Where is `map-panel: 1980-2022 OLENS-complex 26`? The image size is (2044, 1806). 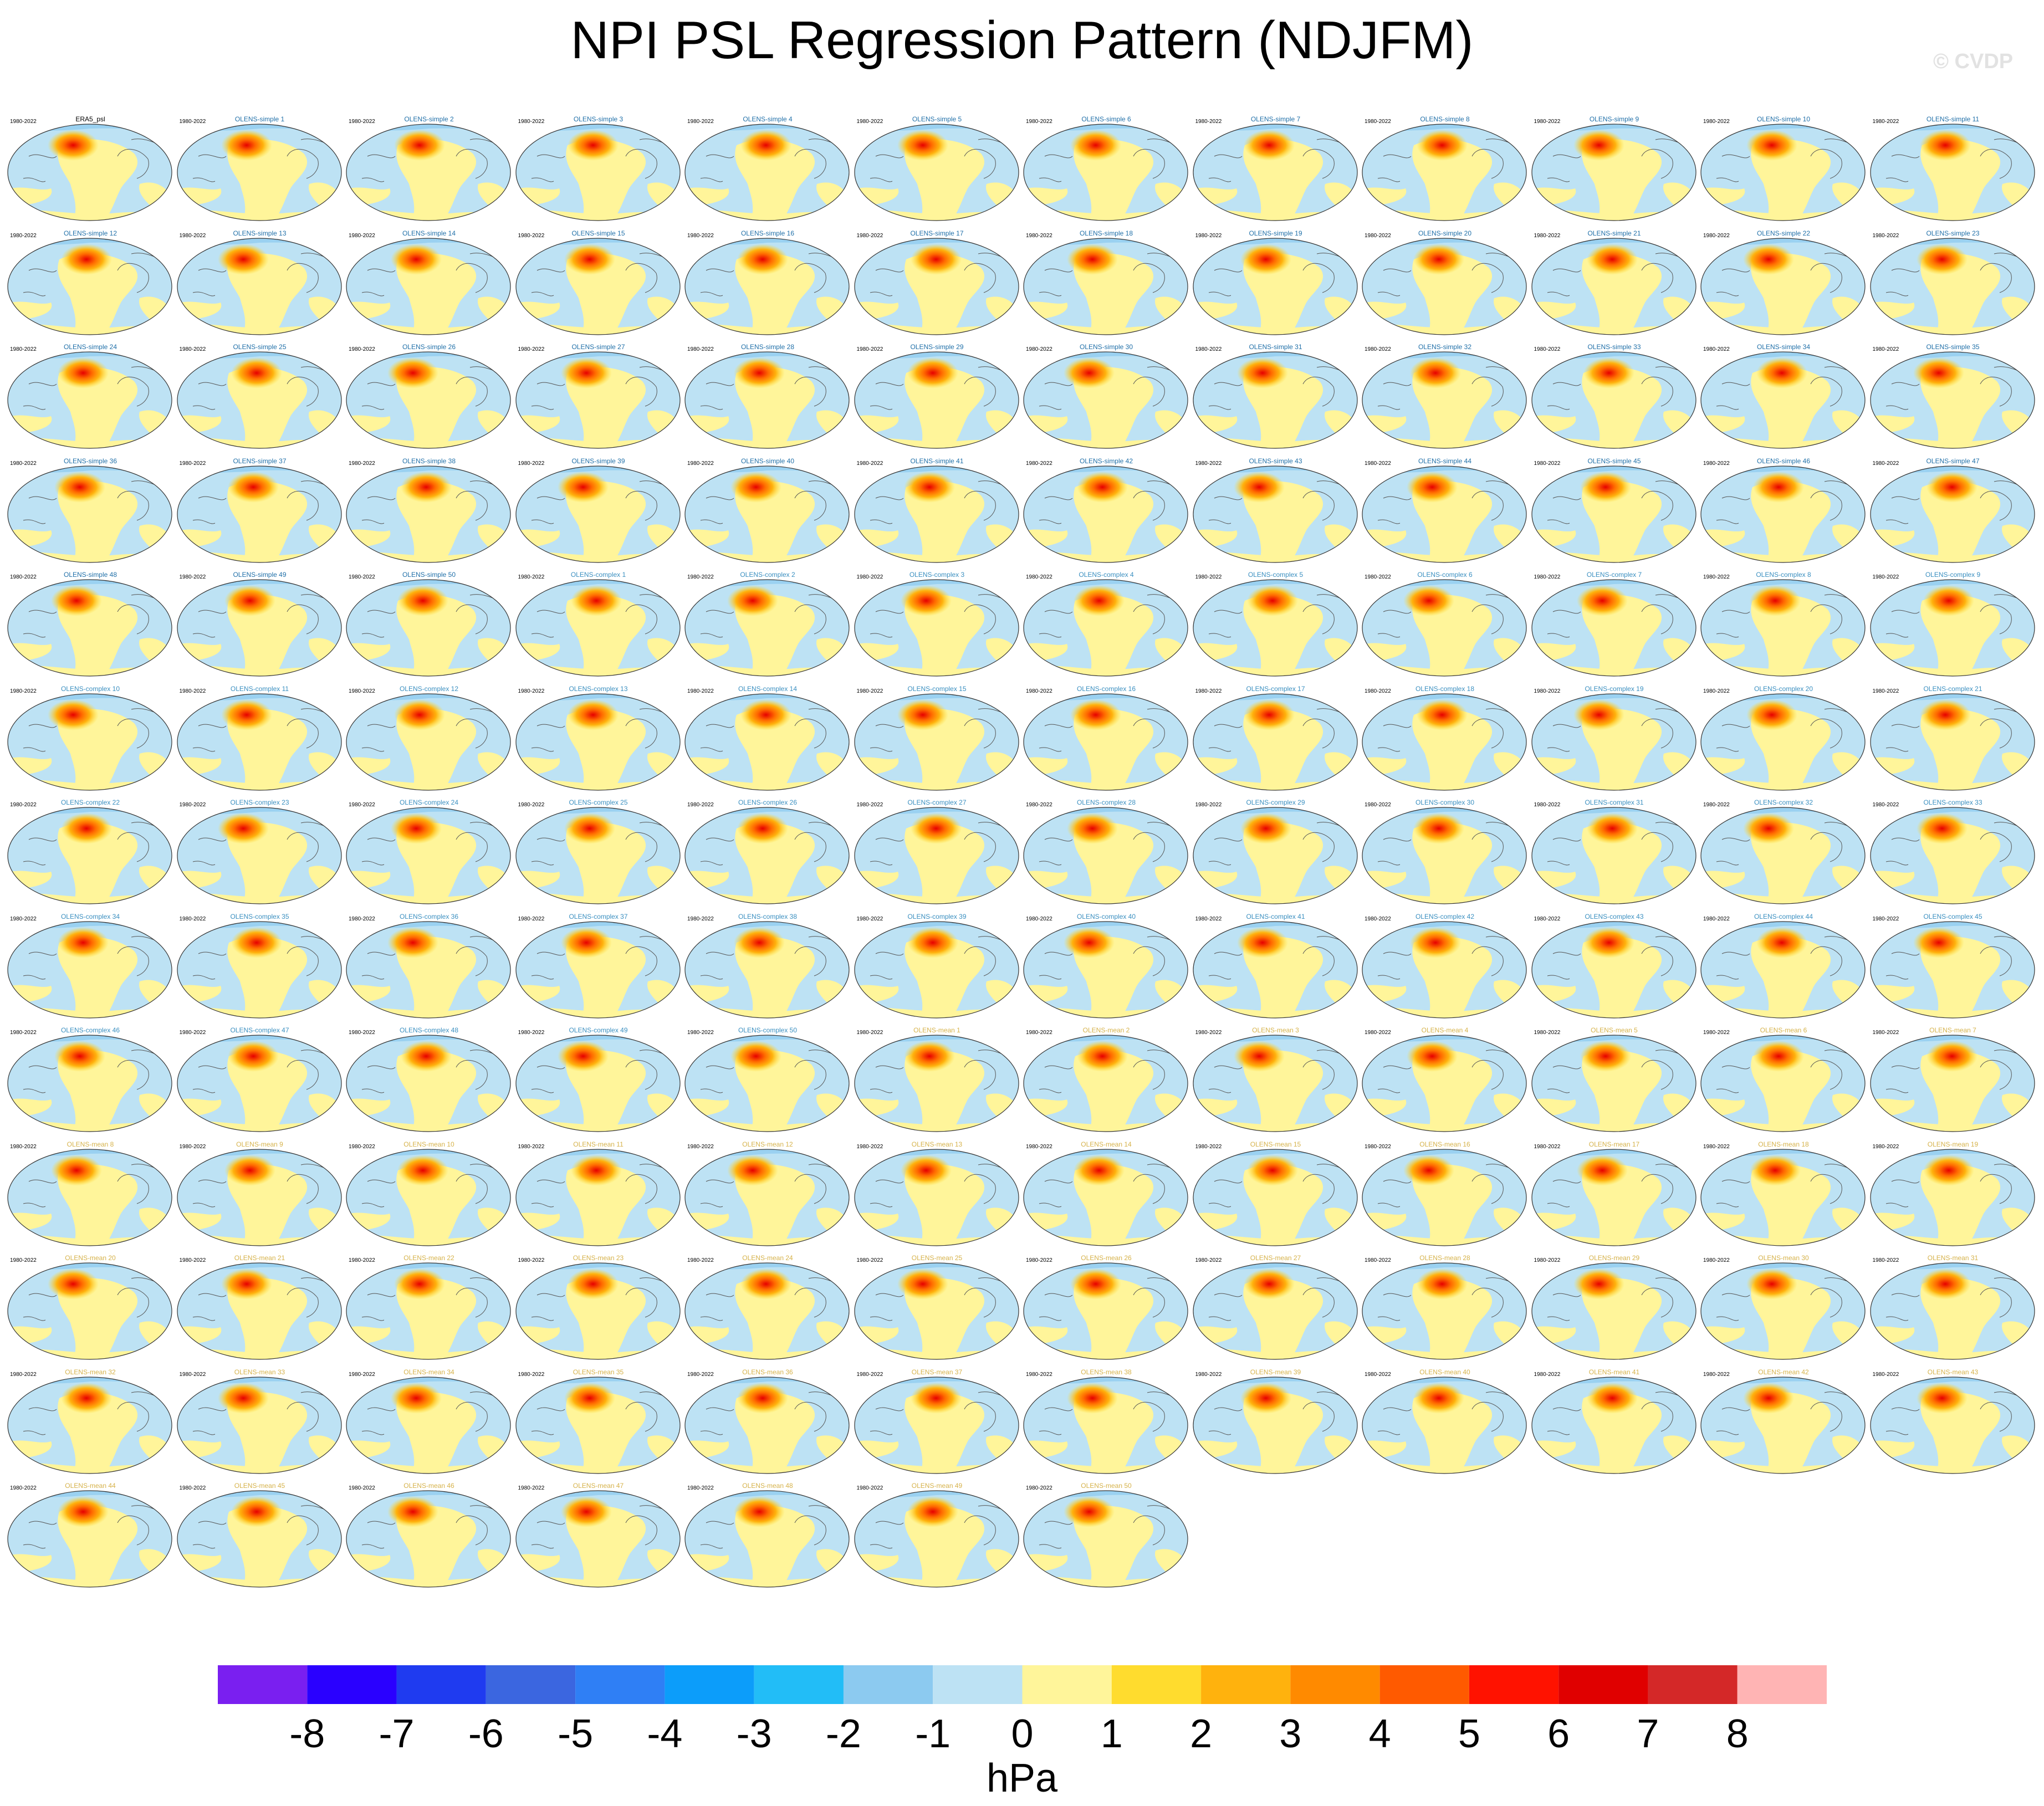 map-panel: 1980-2022 OLENS-complex 26 is located at coordinates (768, 853).